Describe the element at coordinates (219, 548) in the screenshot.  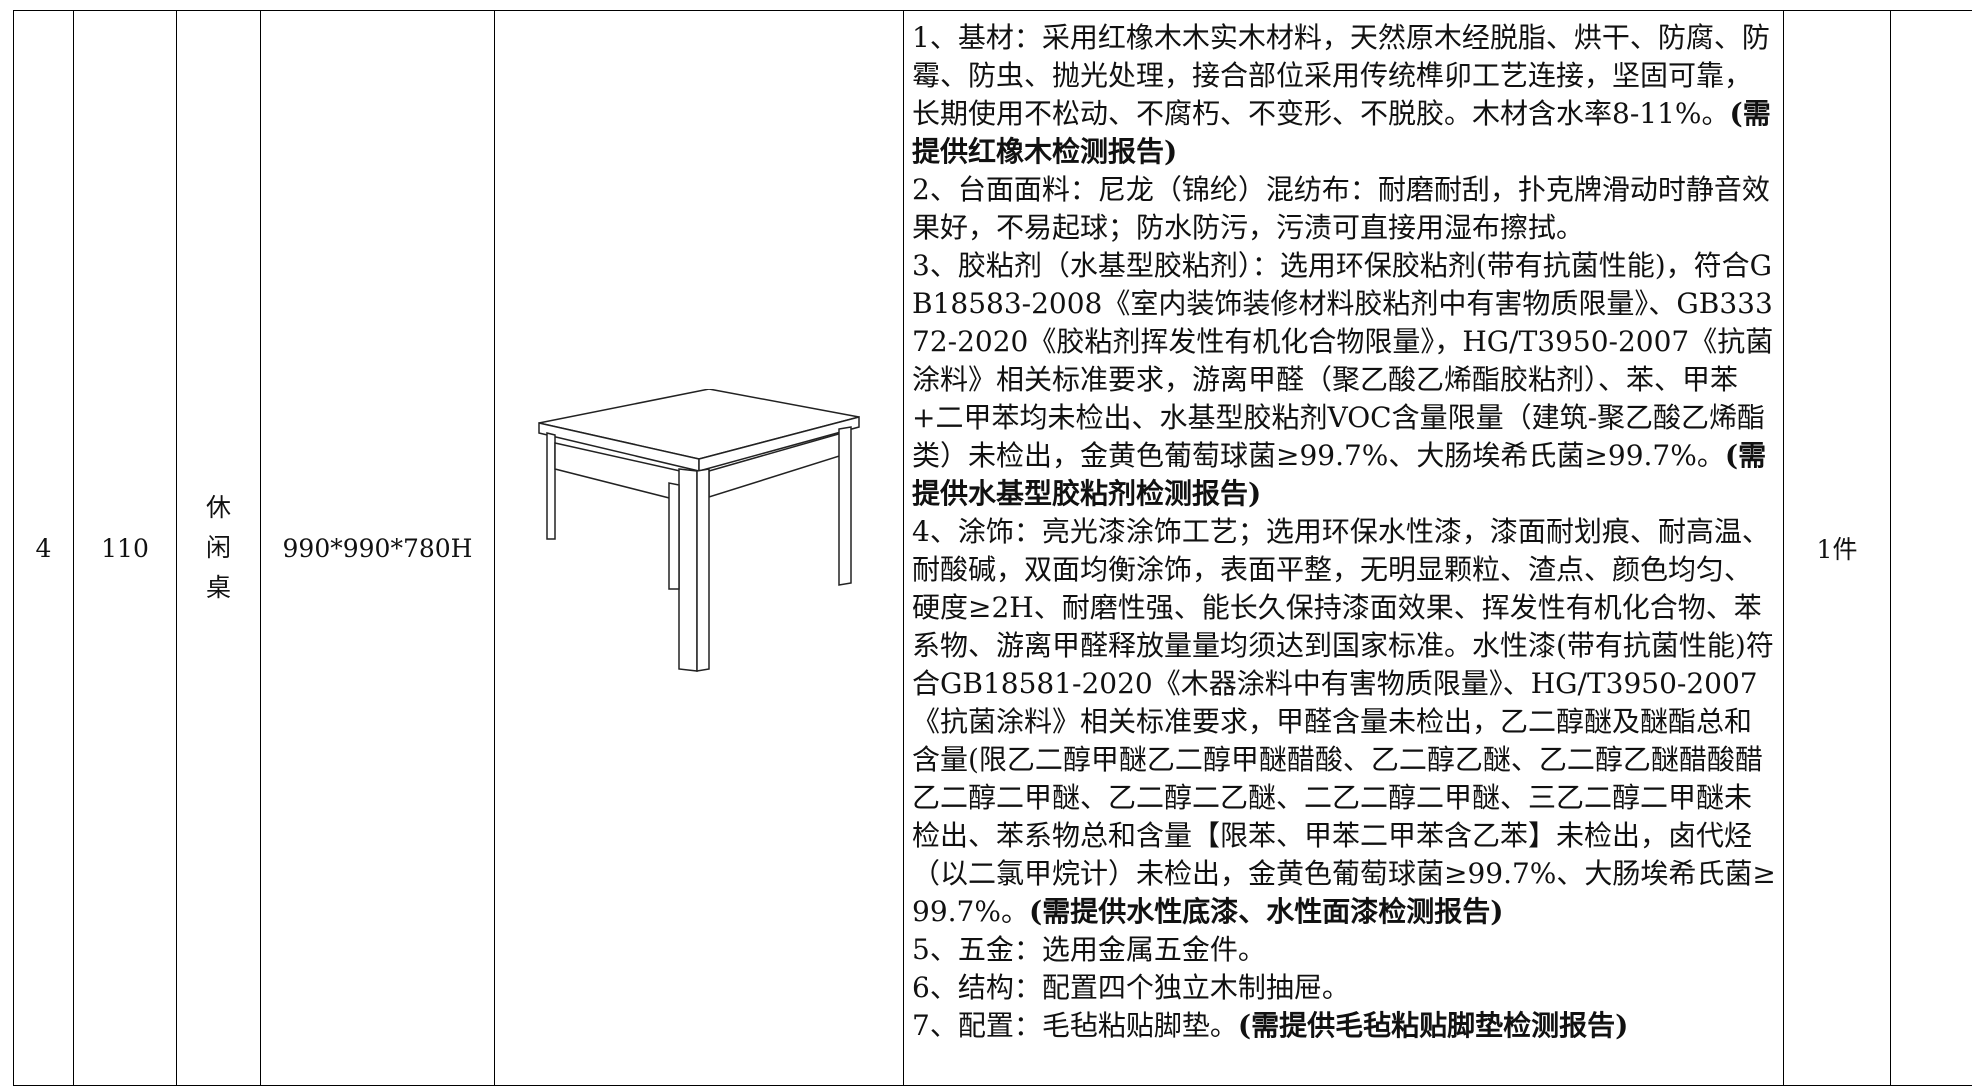
I see `item-name: 休闲桌` at that location.